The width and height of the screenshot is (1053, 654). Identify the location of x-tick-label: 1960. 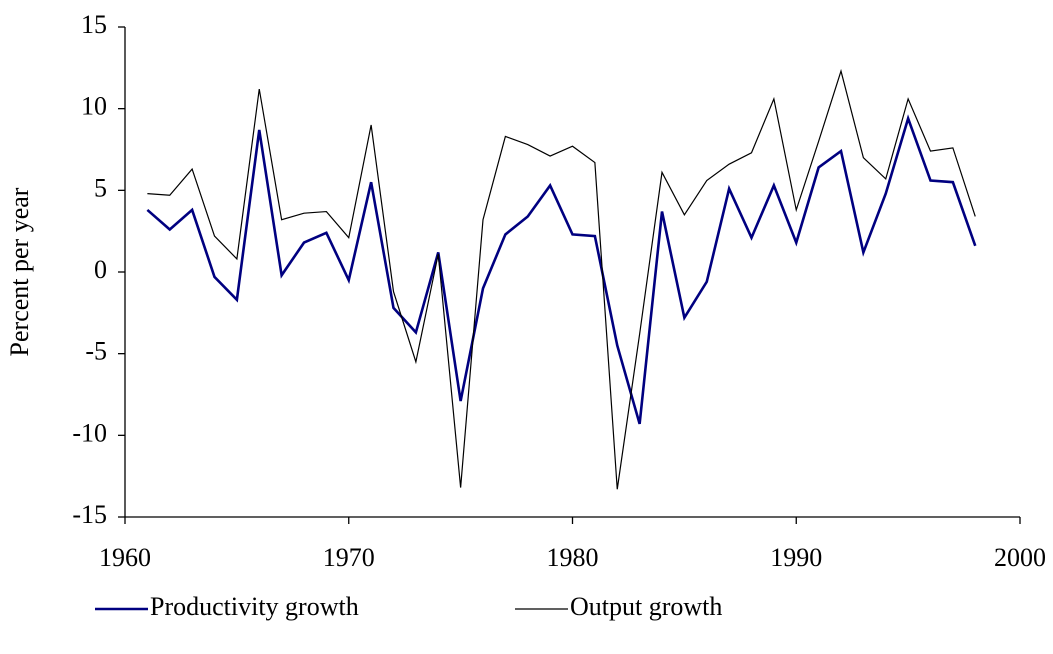
(125, 557).